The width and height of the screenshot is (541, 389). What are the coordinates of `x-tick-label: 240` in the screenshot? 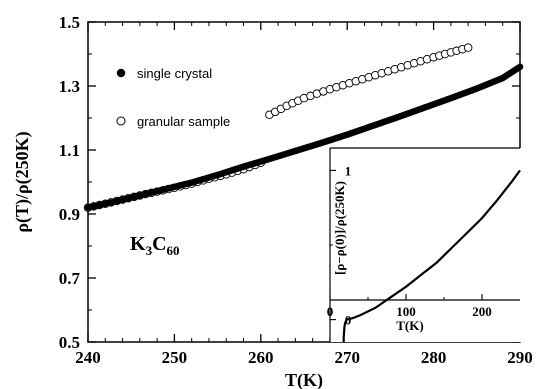 It's located at (88, 357).